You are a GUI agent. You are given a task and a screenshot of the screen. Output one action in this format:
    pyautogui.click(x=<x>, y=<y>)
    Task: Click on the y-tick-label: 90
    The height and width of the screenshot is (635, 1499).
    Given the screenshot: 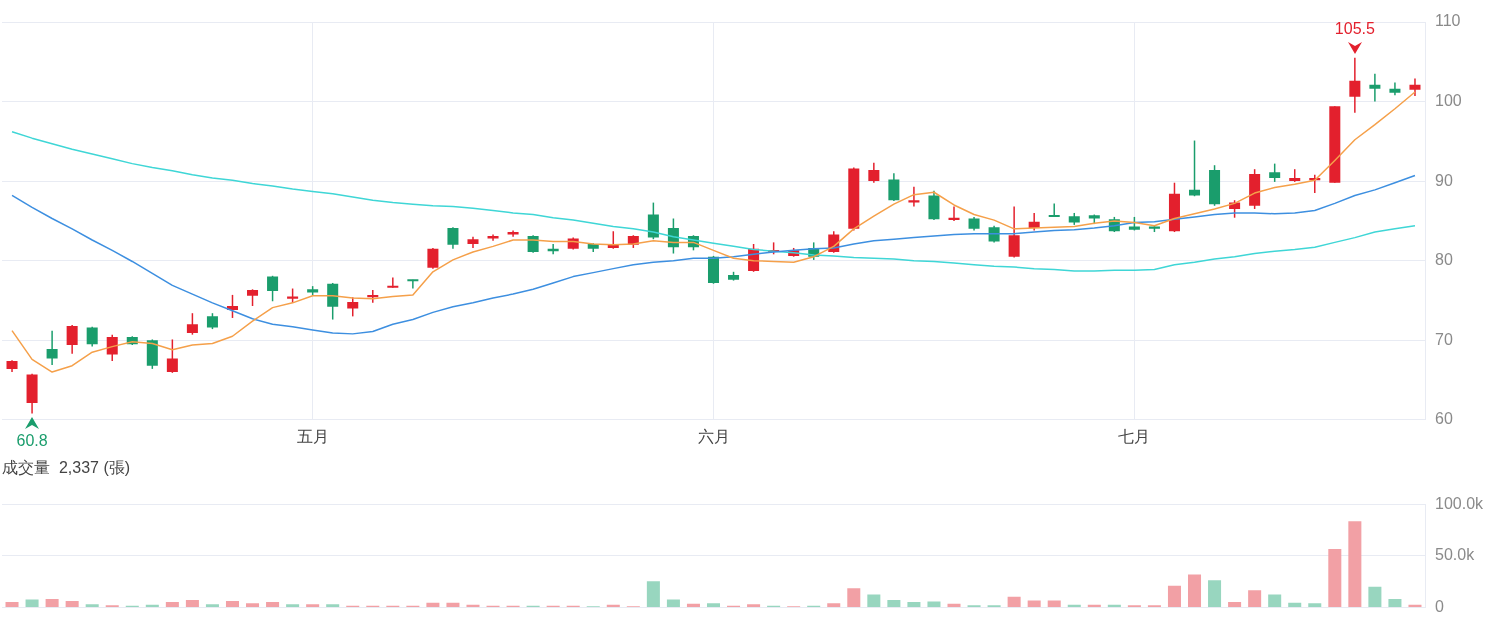 What is the action you would take?
    pyautogui.click(x=1444, y=180)
    